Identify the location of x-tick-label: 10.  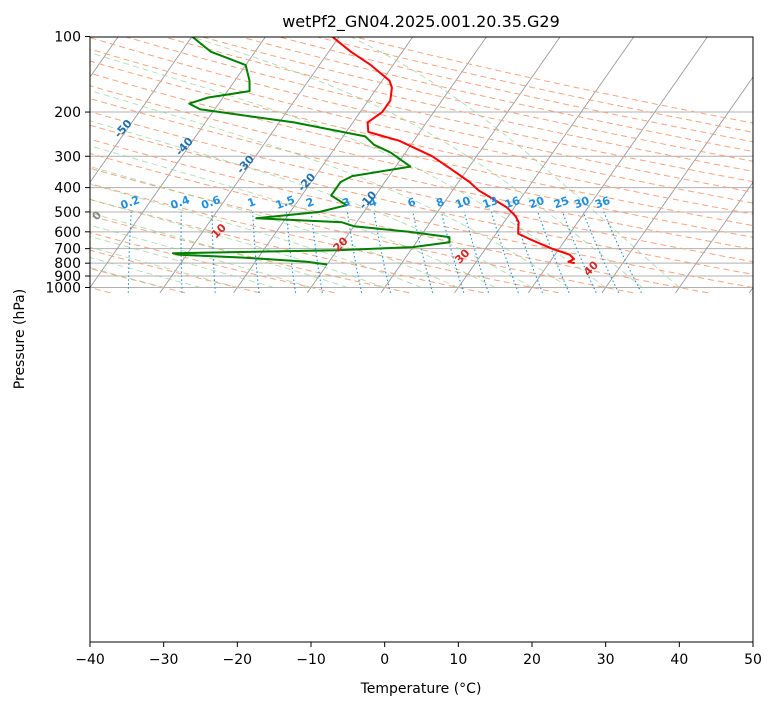
(458, 660).